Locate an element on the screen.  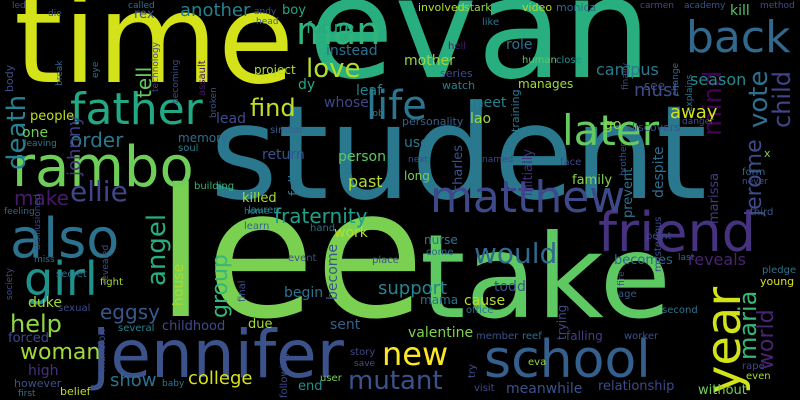
word-despite: despite is located at coordinates (659, 172).